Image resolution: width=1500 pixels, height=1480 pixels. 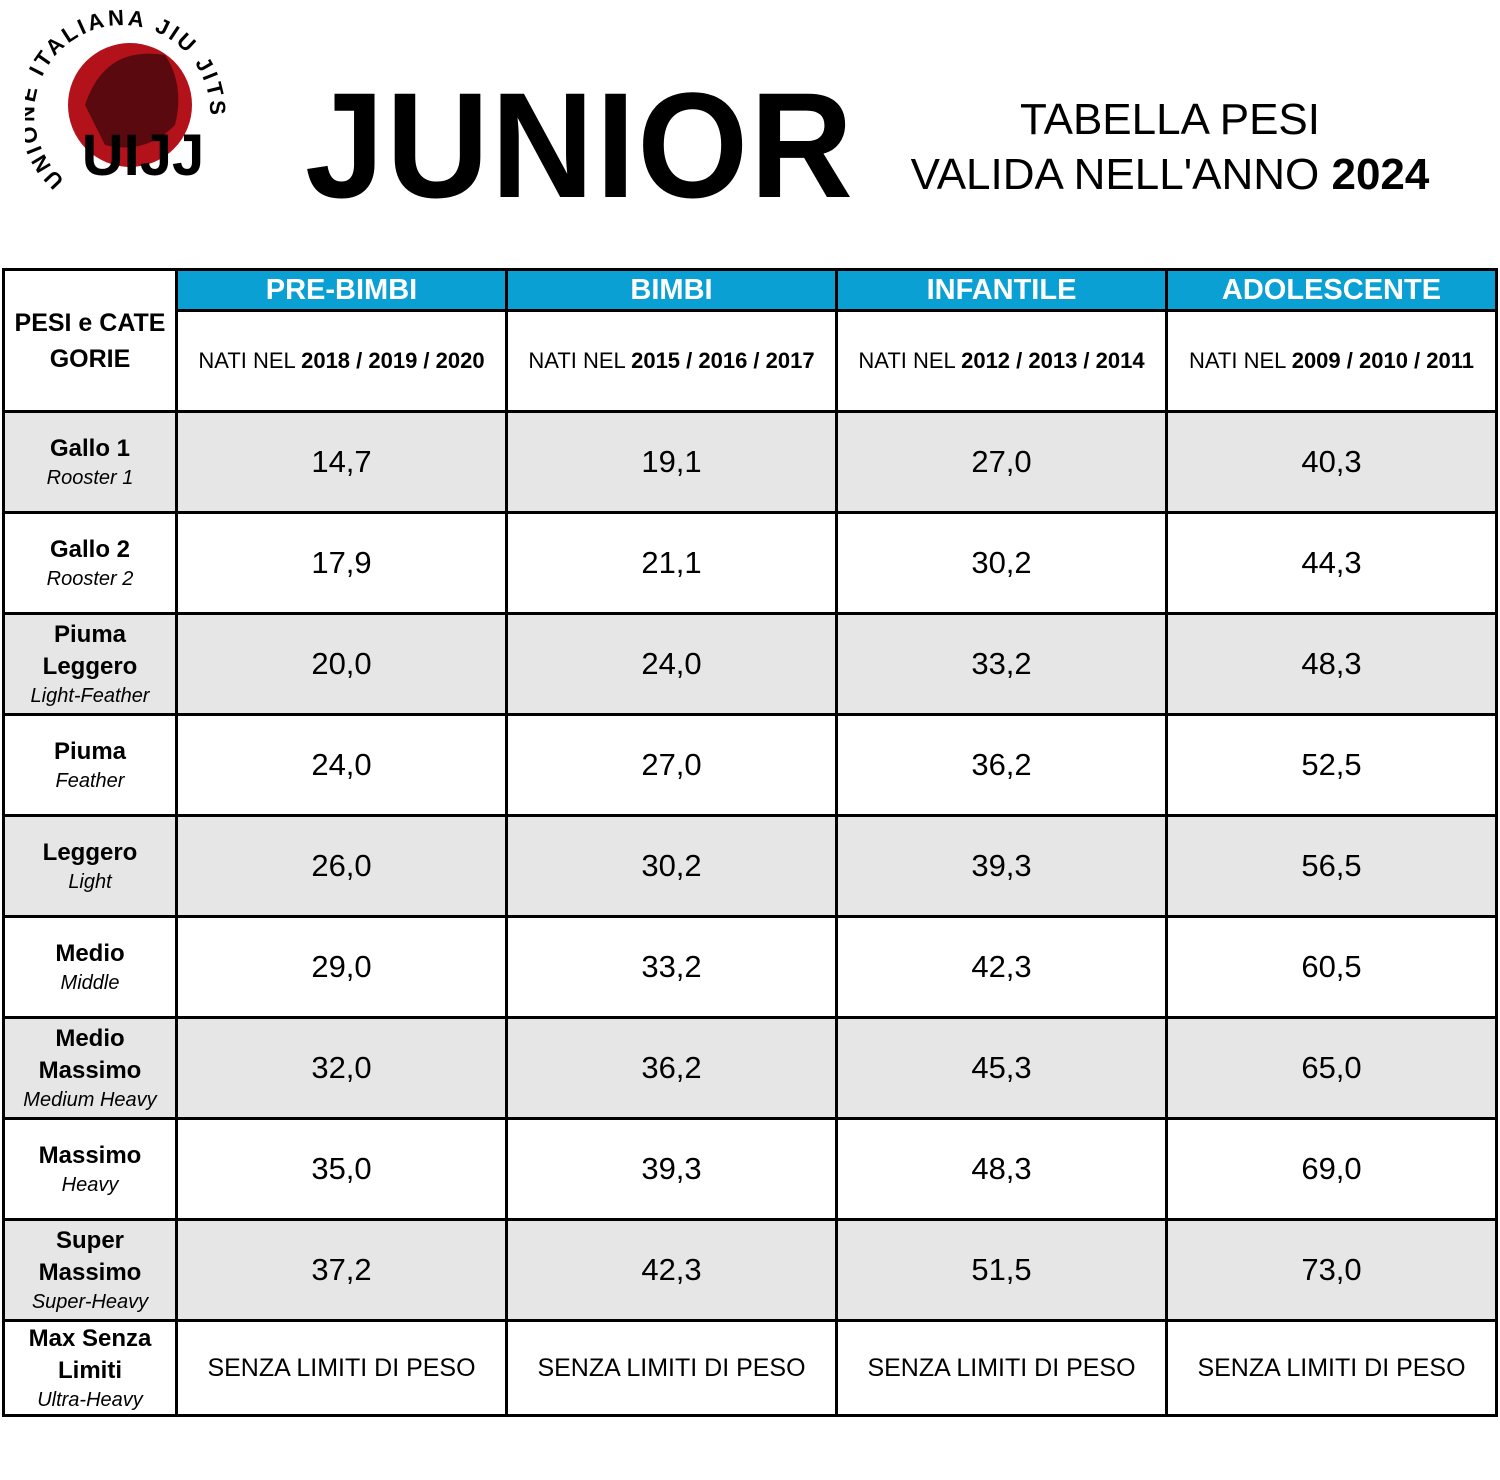 I want to click on weight-cell: 26,0, so click(x=341, y=866).